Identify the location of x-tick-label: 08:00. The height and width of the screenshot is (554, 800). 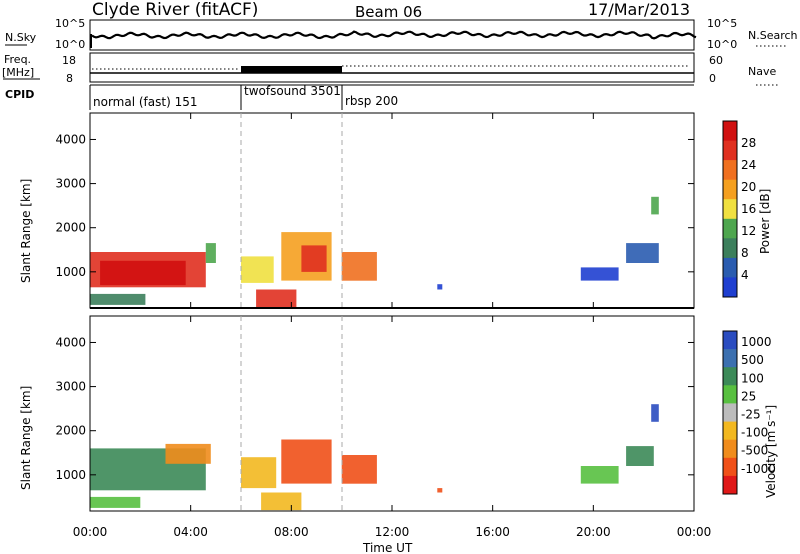
(291, 532).